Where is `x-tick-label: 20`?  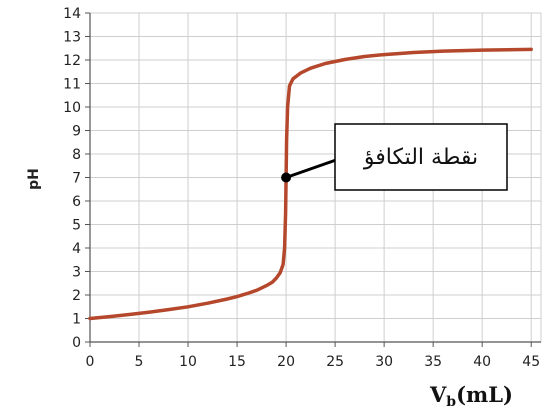
x-tick-label: 20 is located at coordinates (286, 362).